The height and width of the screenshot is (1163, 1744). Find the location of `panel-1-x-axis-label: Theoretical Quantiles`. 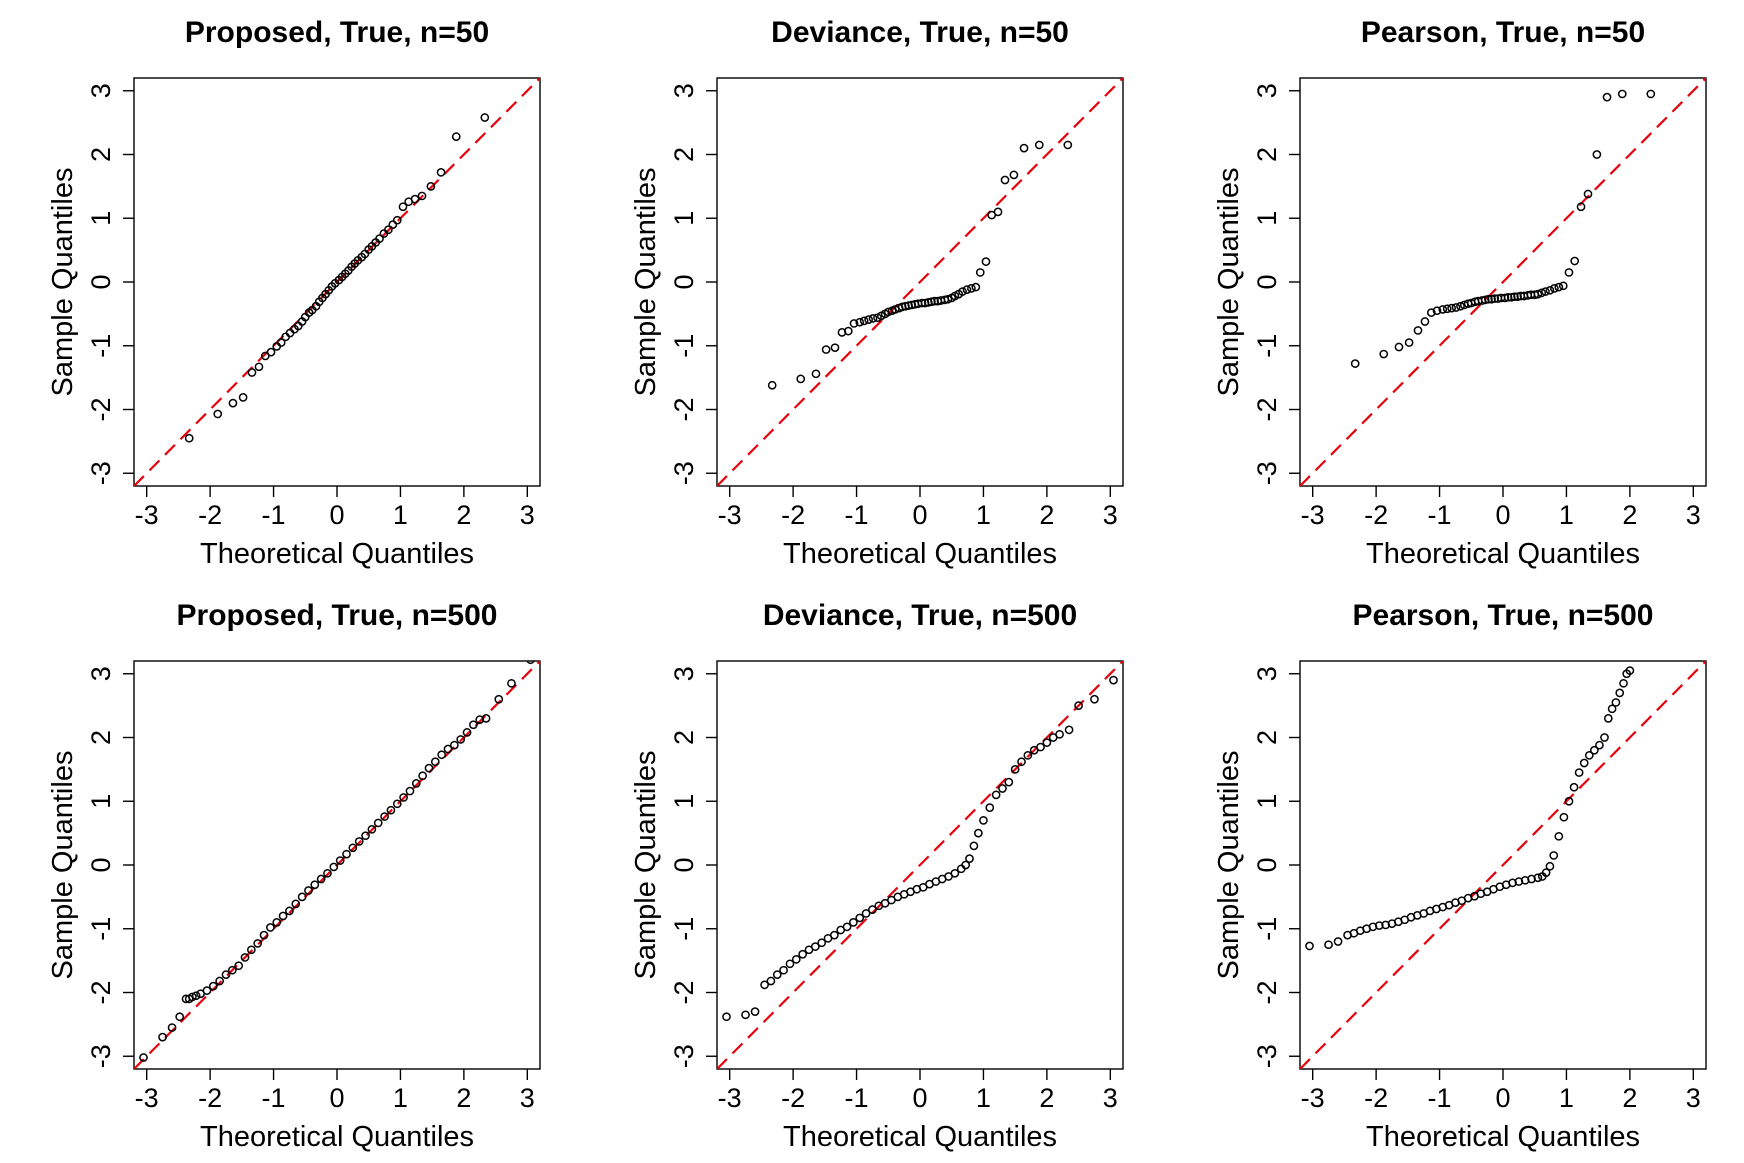

panel-1-x-axis-label: Theoretical Quantiles is located at coordinates (337, 554).